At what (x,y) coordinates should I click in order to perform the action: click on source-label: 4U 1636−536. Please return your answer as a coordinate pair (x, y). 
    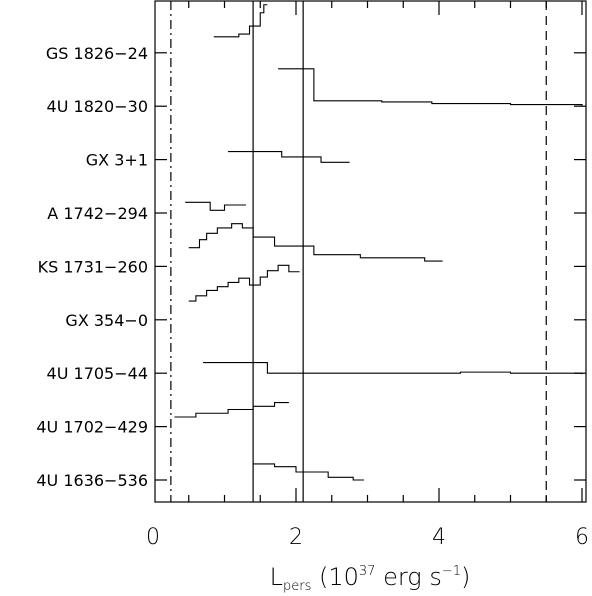
    Looking at the image, I should click on (92, 480).